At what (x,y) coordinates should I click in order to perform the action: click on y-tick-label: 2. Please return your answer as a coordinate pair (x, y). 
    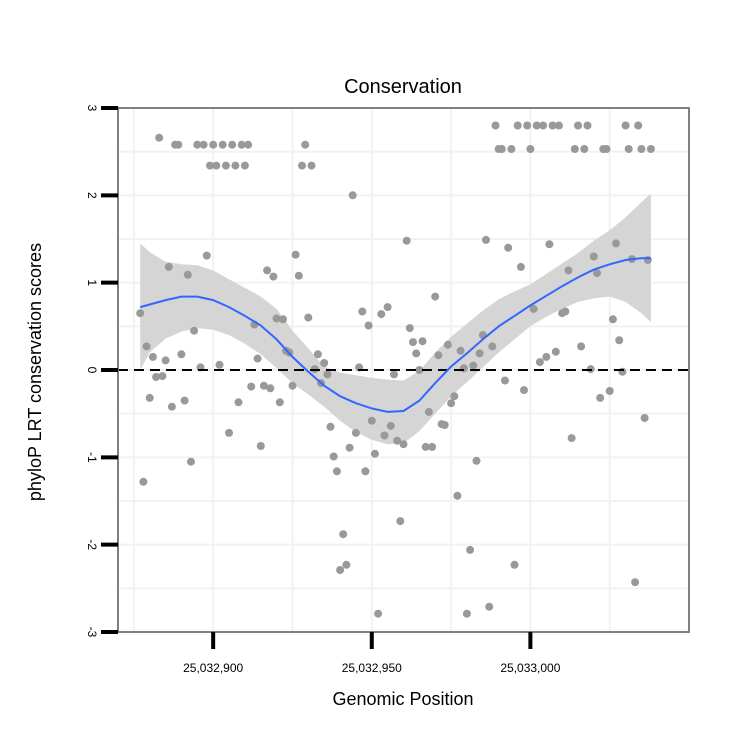
    Looking at the image, I should click on (92, 195).